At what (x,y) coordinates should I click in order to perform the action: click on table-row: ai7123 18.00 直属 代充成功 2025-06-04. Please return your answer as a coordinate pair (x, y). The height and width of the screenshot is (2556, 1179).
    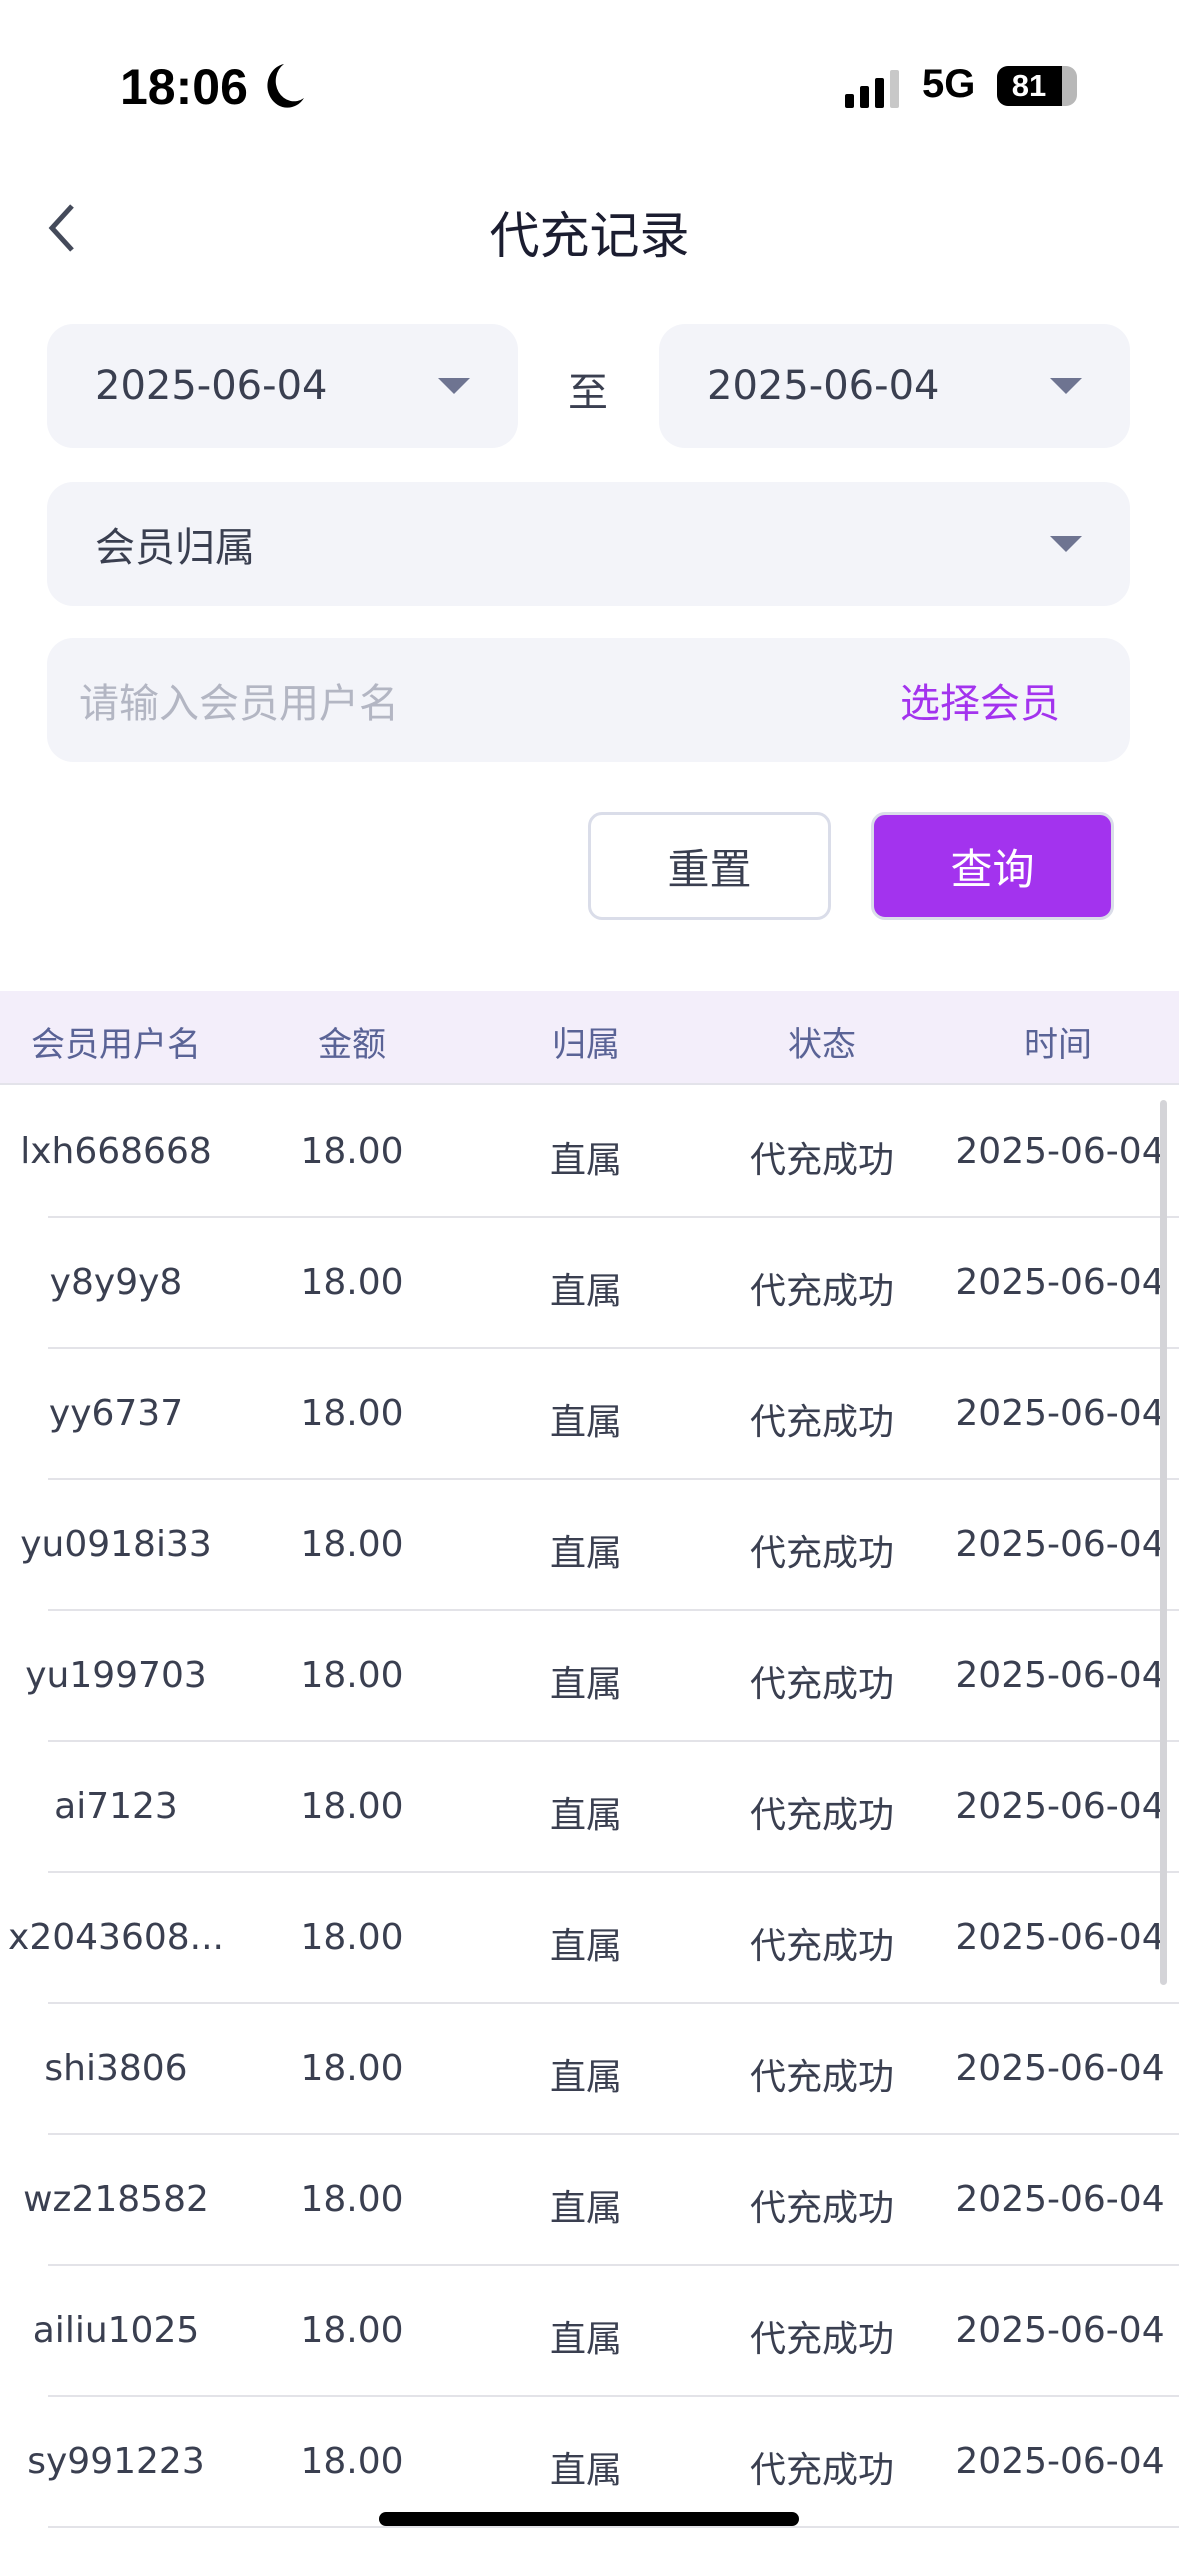
    Looking at the image, I should click on (589, 1807).